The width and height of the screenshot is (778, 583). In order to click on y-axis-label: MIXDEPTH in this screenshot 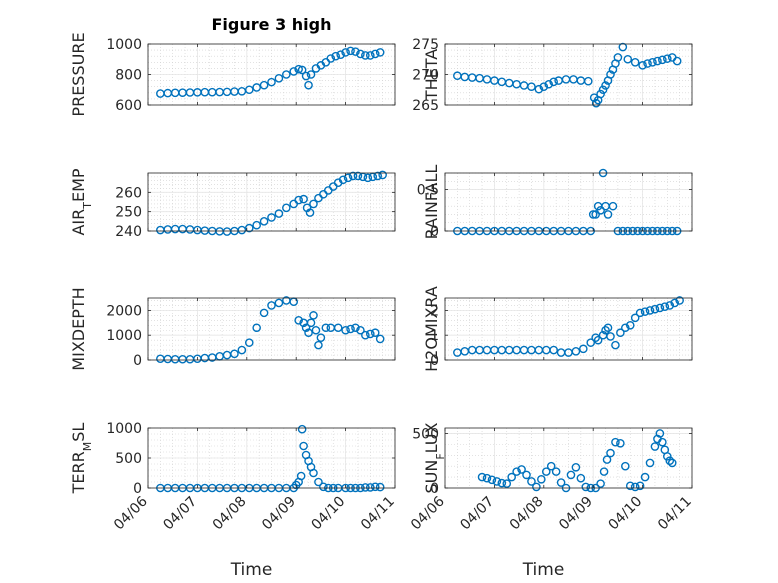, I will do `click(78, 328)`.